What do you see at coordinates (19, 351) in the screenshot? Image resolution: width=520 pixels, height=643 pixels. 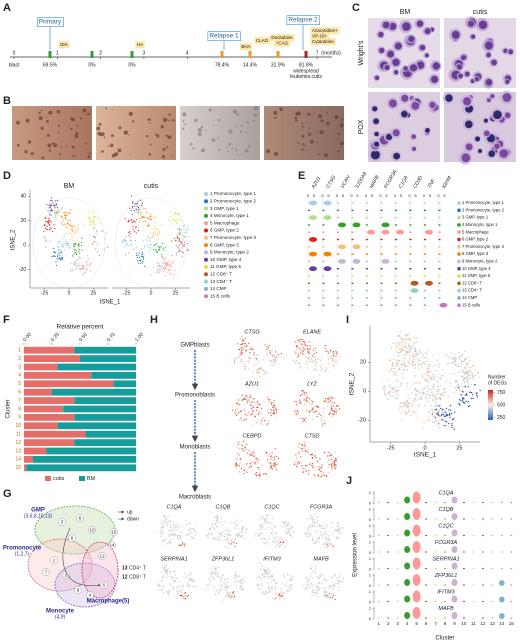 I see `y-tick-label: 1` at bounding box center [19, 351].